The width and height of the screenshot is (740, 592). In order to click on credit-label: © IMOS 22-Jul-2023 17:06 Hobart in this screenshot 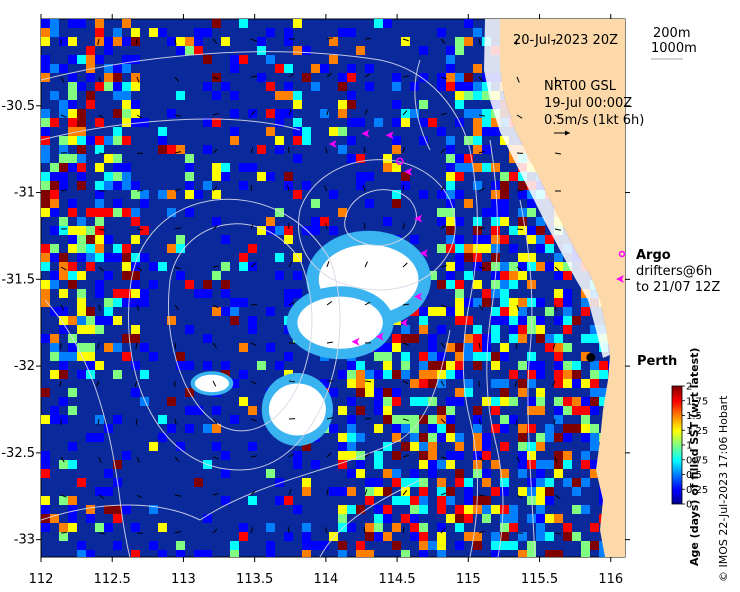, I will do `click(723, 488)`.